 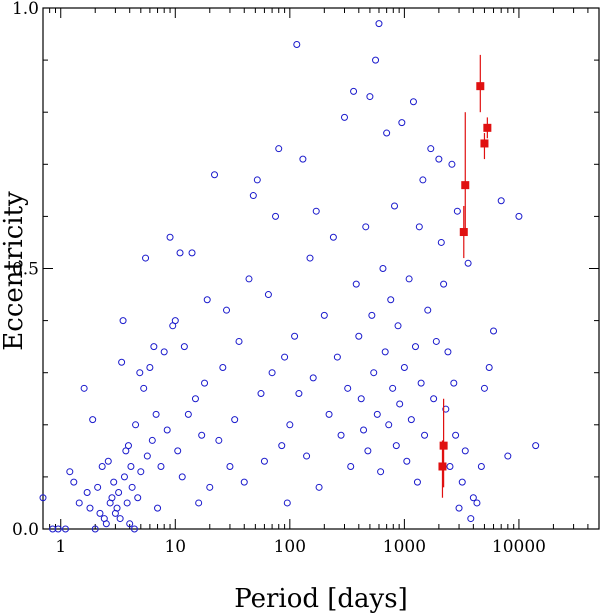 I want to click on x-tick-label: 100, so click(x=290, y=547).